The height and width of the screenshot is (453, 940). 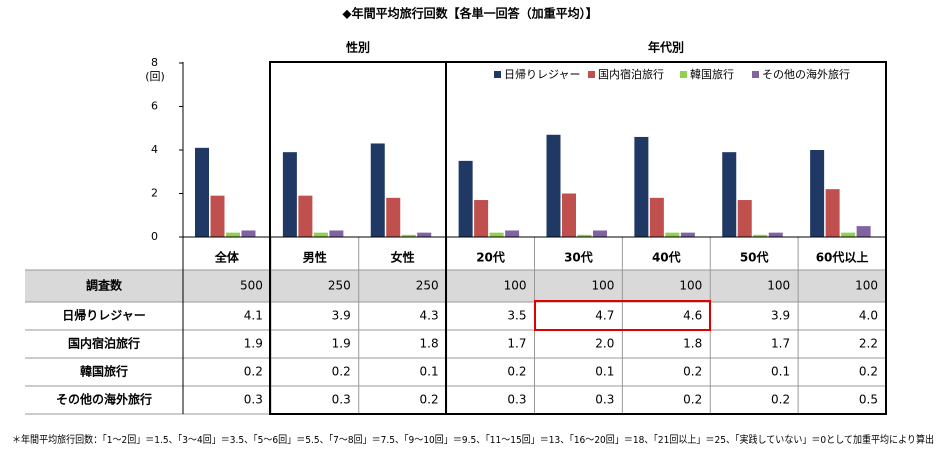 I want to click on highlight, so click(x=622, y=315).